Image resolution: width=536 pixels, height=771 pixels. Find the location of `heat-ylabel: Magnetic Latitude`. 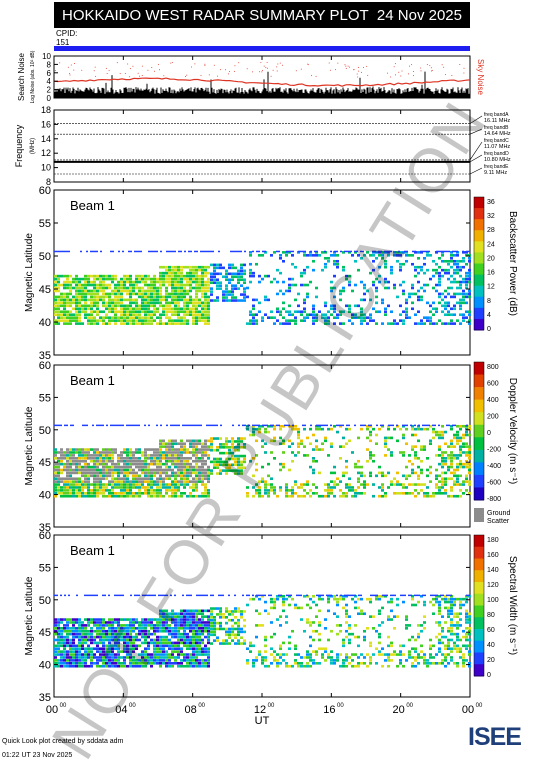

heat-ylabel: Magnetic Latitude is located at coordinates (29, 445).